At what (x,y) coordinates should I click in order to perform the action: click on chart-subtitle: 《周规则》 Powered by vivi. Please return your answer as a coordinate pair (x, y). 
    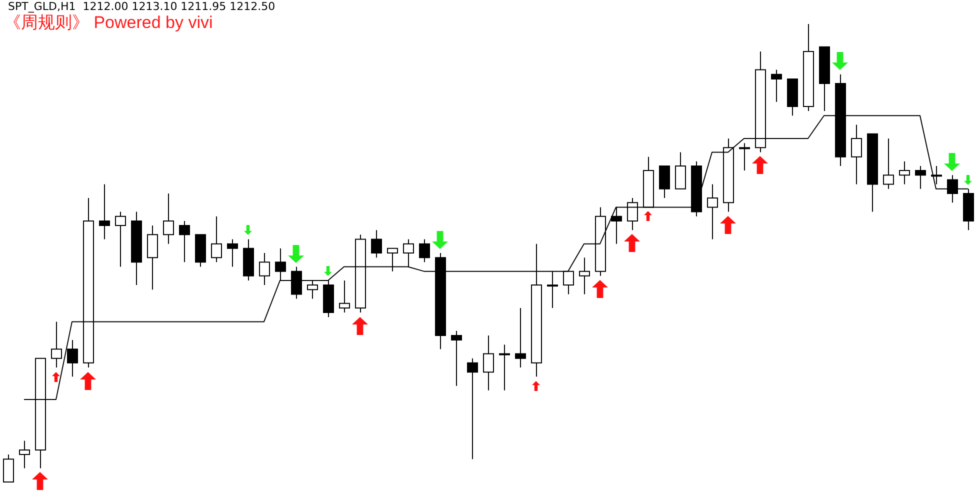
    Looking at the image, I should click on (108, 23).